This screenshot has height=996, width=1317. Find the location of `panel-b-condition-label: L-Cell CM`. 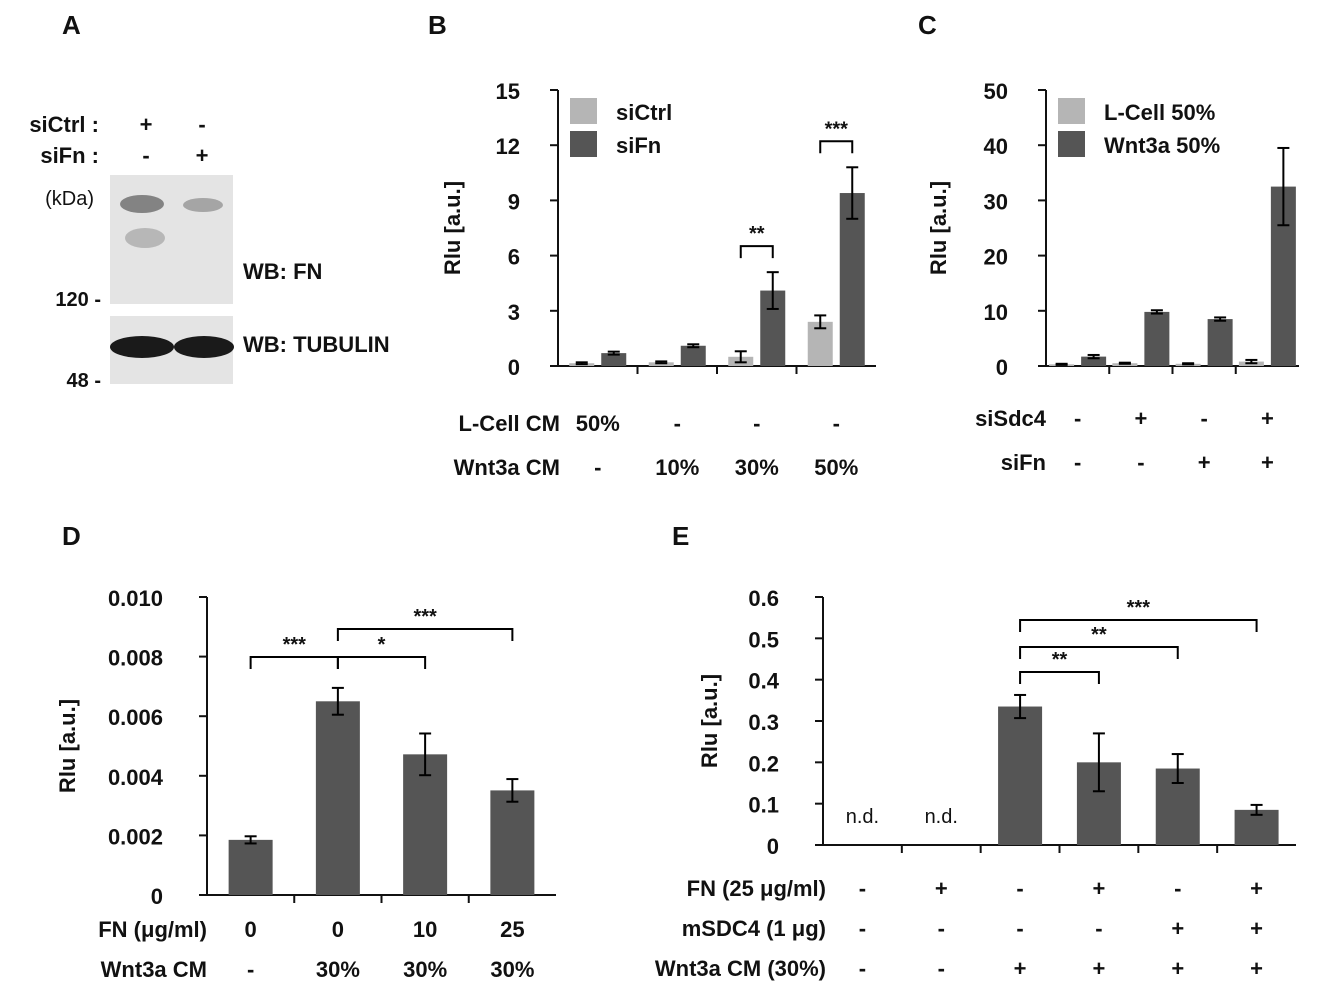

panel-b-condition-label: L-Cell CM is located at coordinates (509, 423).